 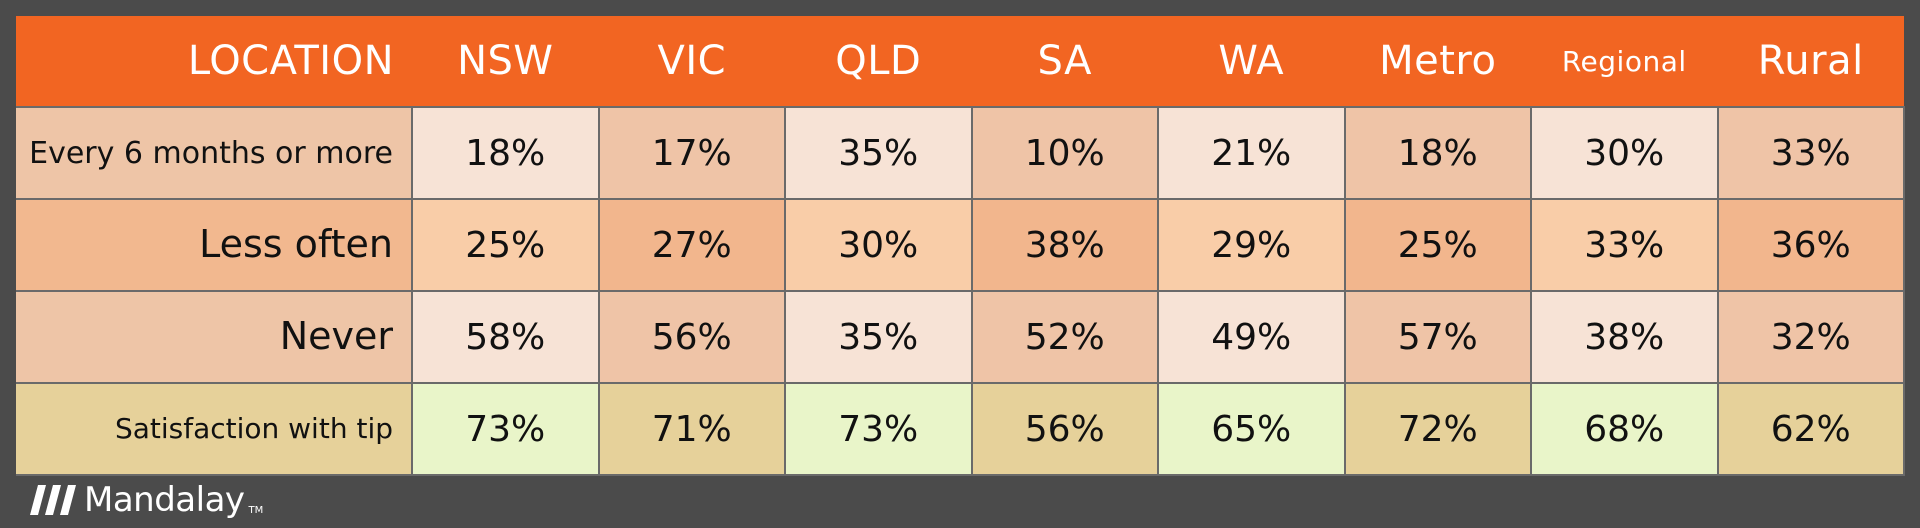 I want to click on row-label-less-often: Less often, so click(x=214, y=245).